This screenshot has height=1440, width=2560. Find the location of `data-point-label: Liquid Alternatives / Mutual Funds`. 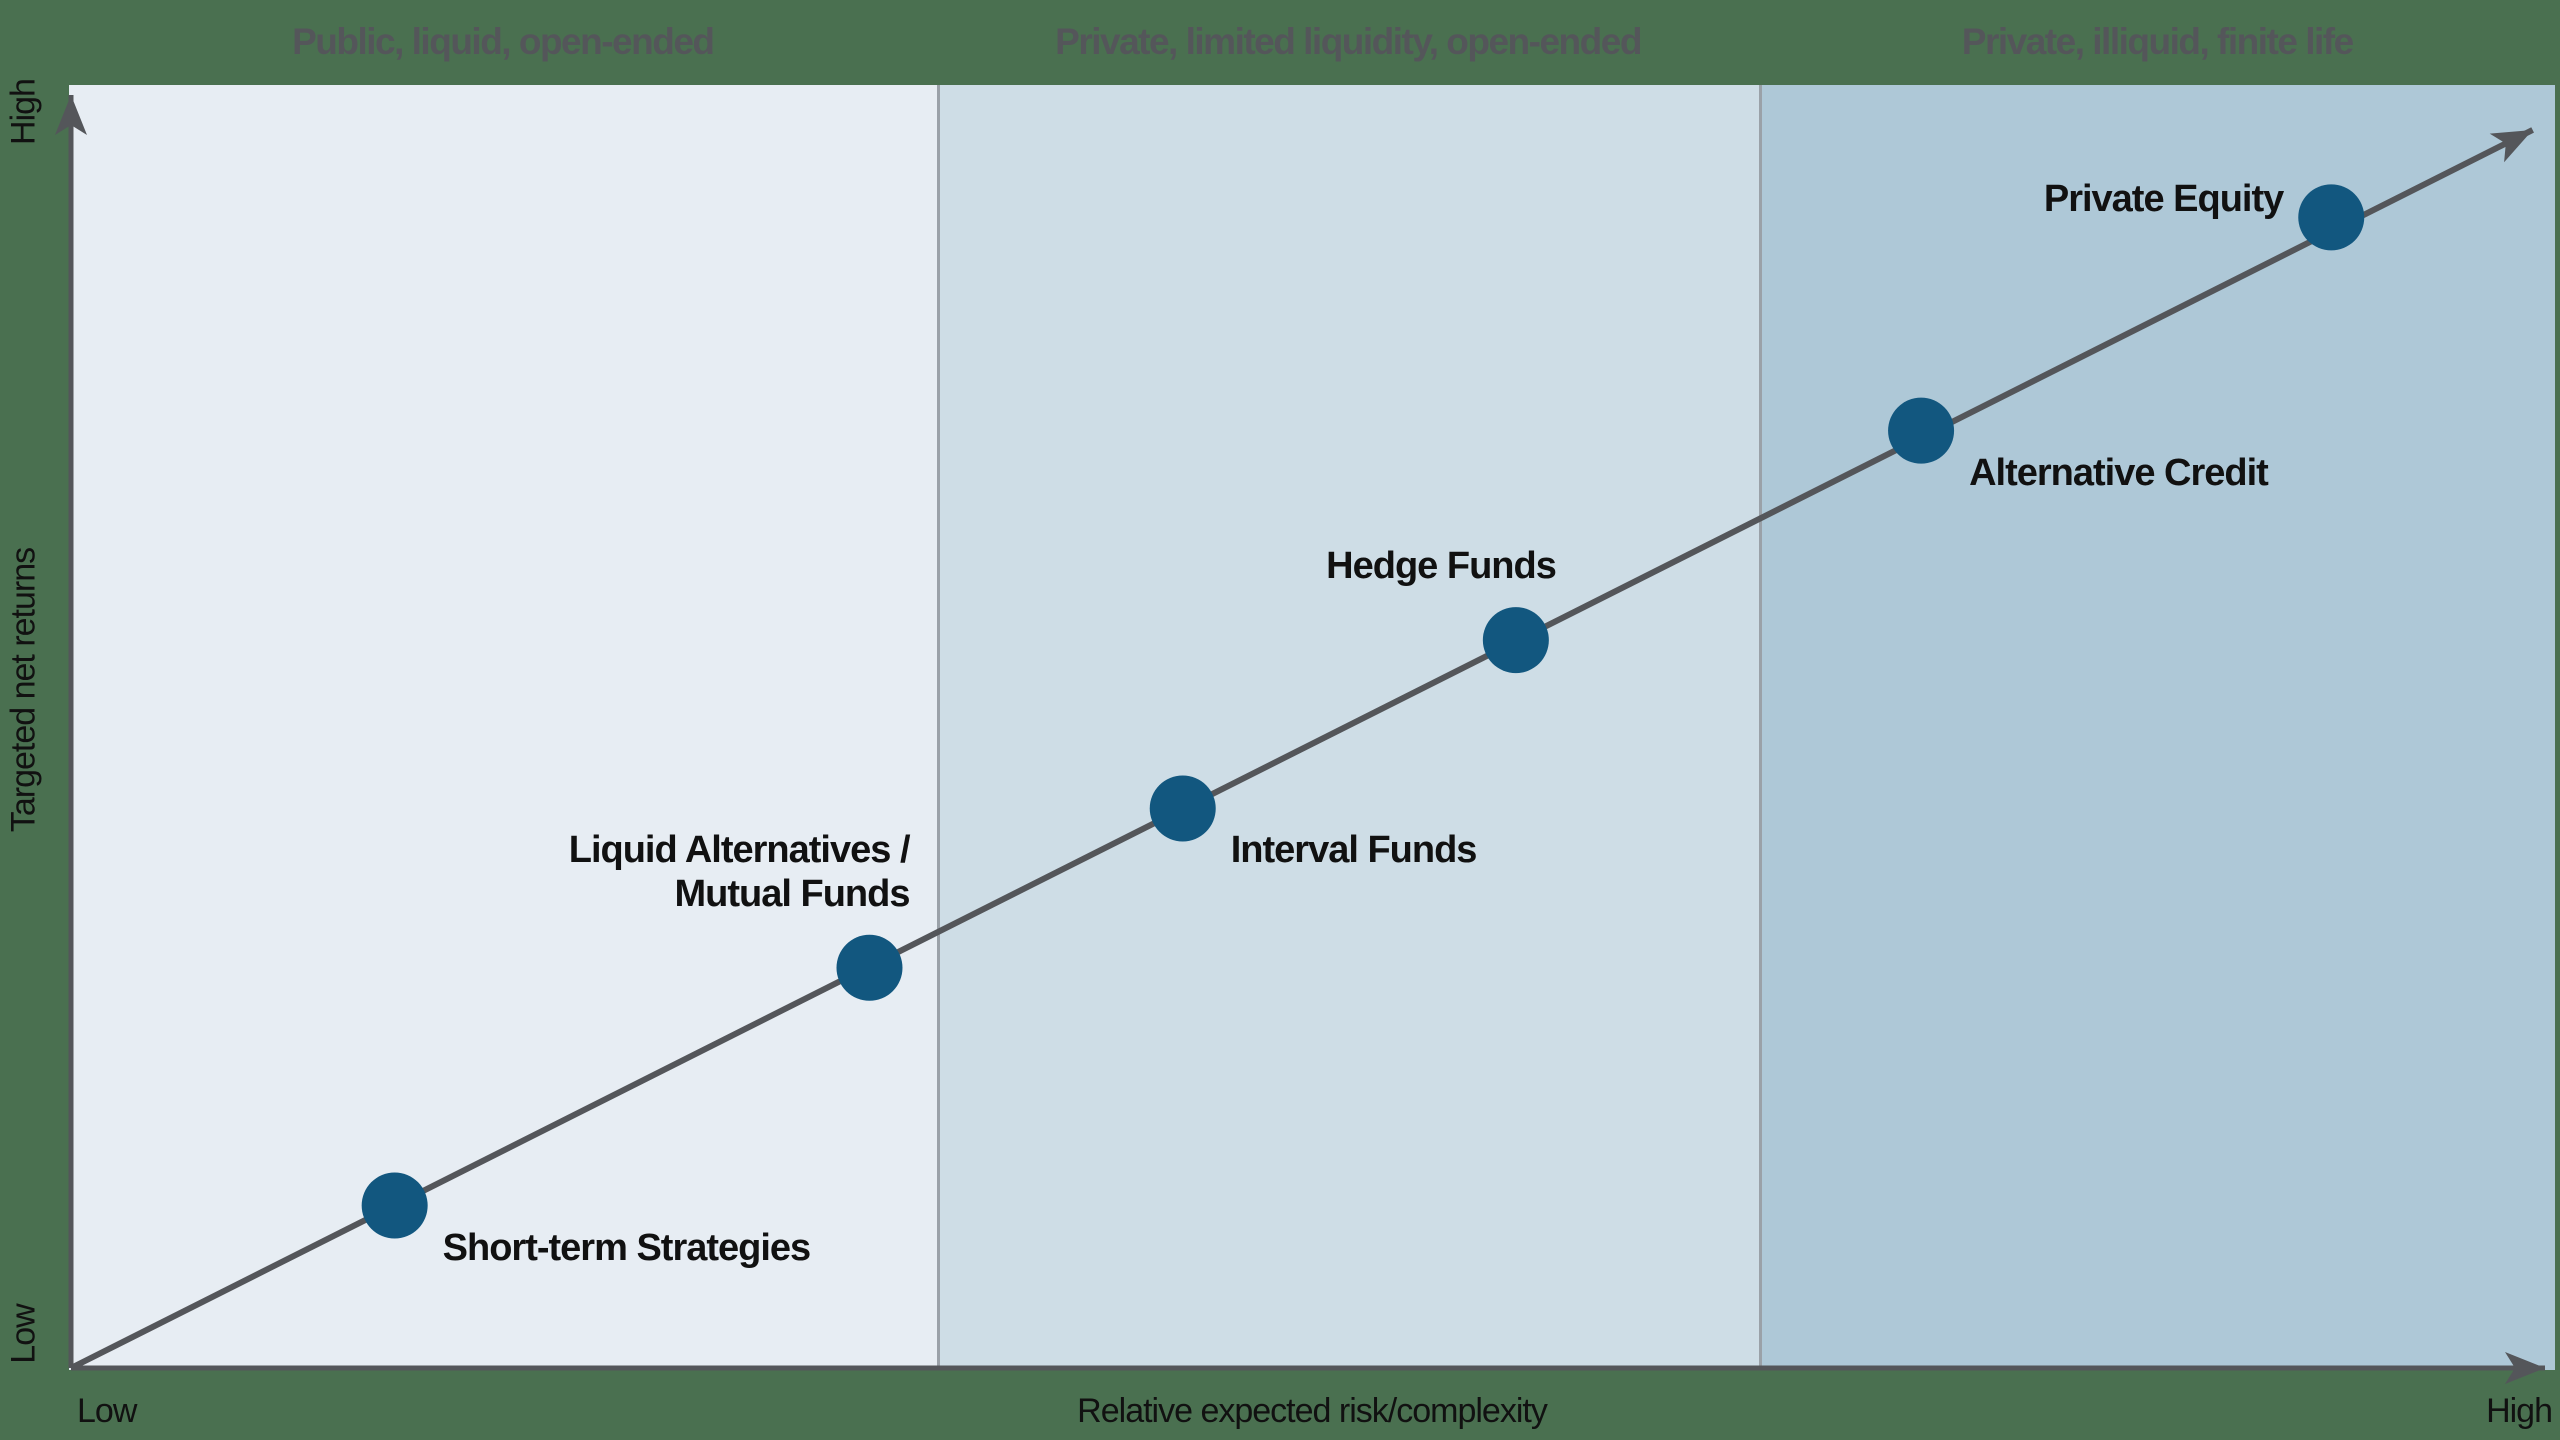

data-point-label: Liquid Alternatives / Mutual Funds is located at coordinates (739, 871).